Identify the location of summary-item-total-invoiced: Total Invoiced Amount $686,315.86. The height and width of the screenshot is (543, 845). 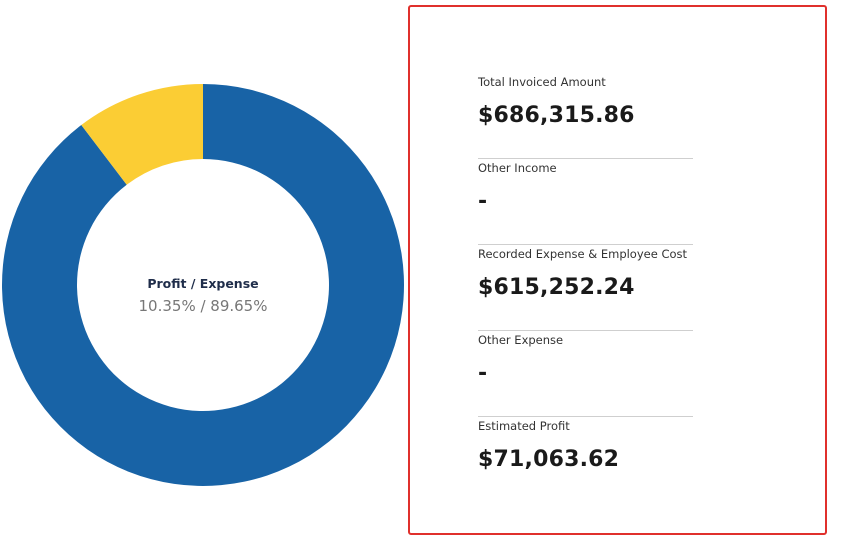
(585, 116).